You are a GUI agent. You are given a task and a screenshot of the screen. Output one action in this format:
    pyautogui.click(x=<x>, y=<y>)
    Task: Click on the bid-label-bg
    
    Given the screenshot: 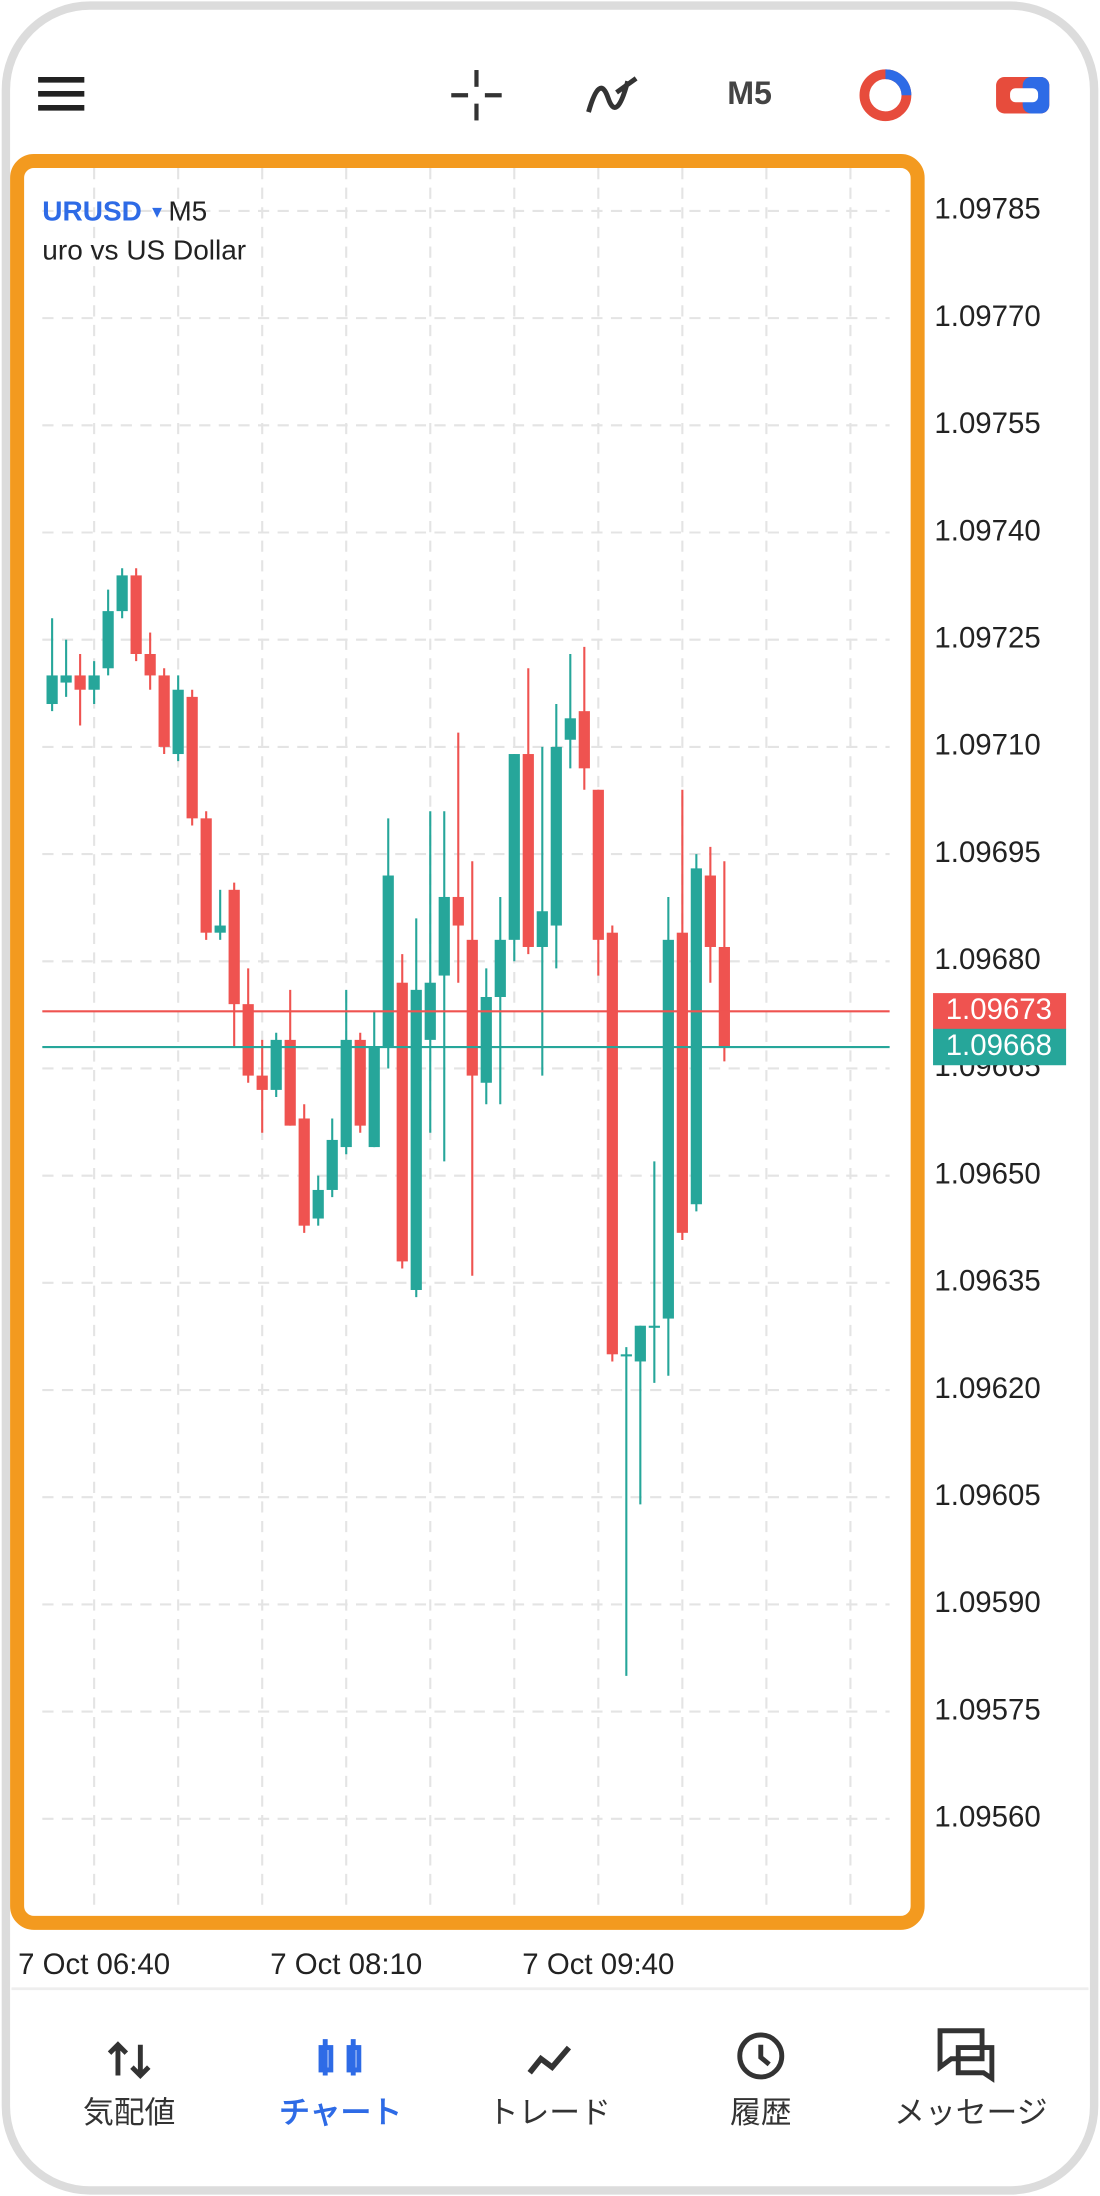 What is the action you would take?
    pyautogui.click(x=1000, y=1047)
    